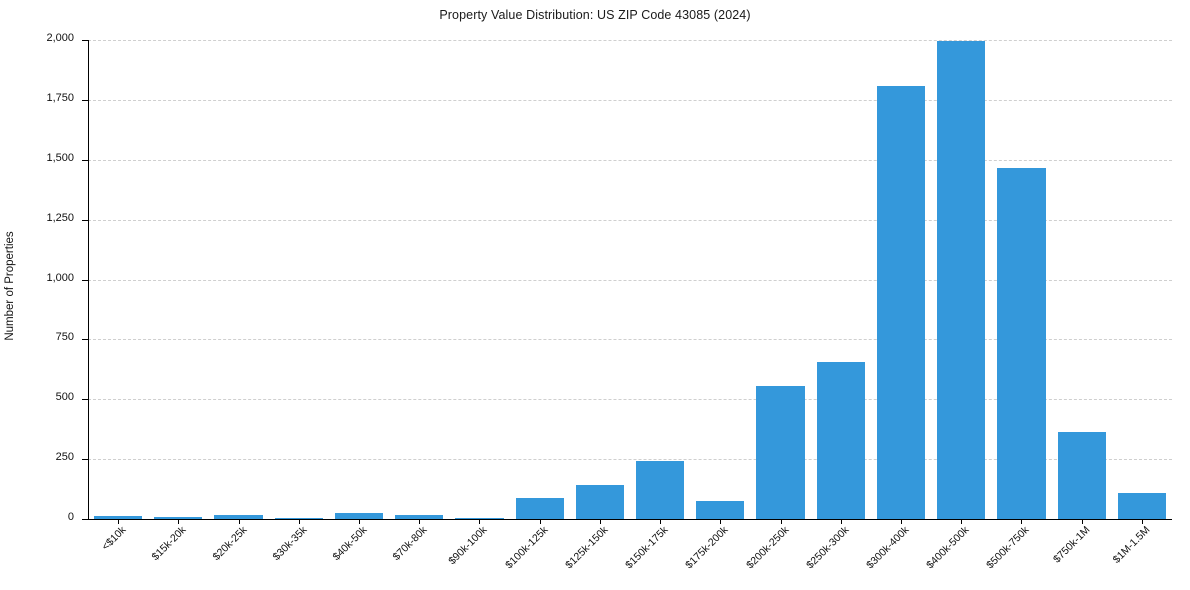 The image size is (1190, 590). Describe the element at coordinates (70, 517) in the screenshot. I see `y-tick-label: 0` at that location.